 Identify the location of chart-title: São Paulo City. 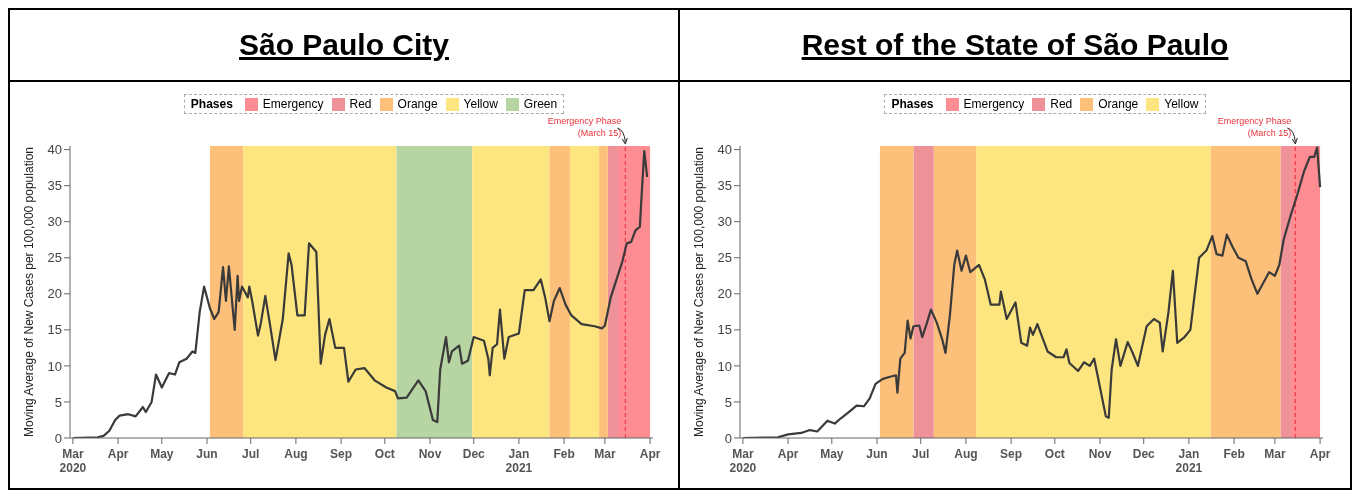
(344, 46).